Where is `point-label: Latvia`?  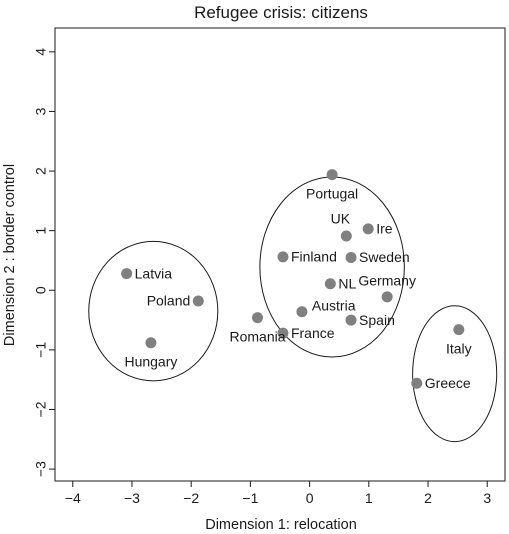
point-label: Latvia is located at coordinates (154, 273).